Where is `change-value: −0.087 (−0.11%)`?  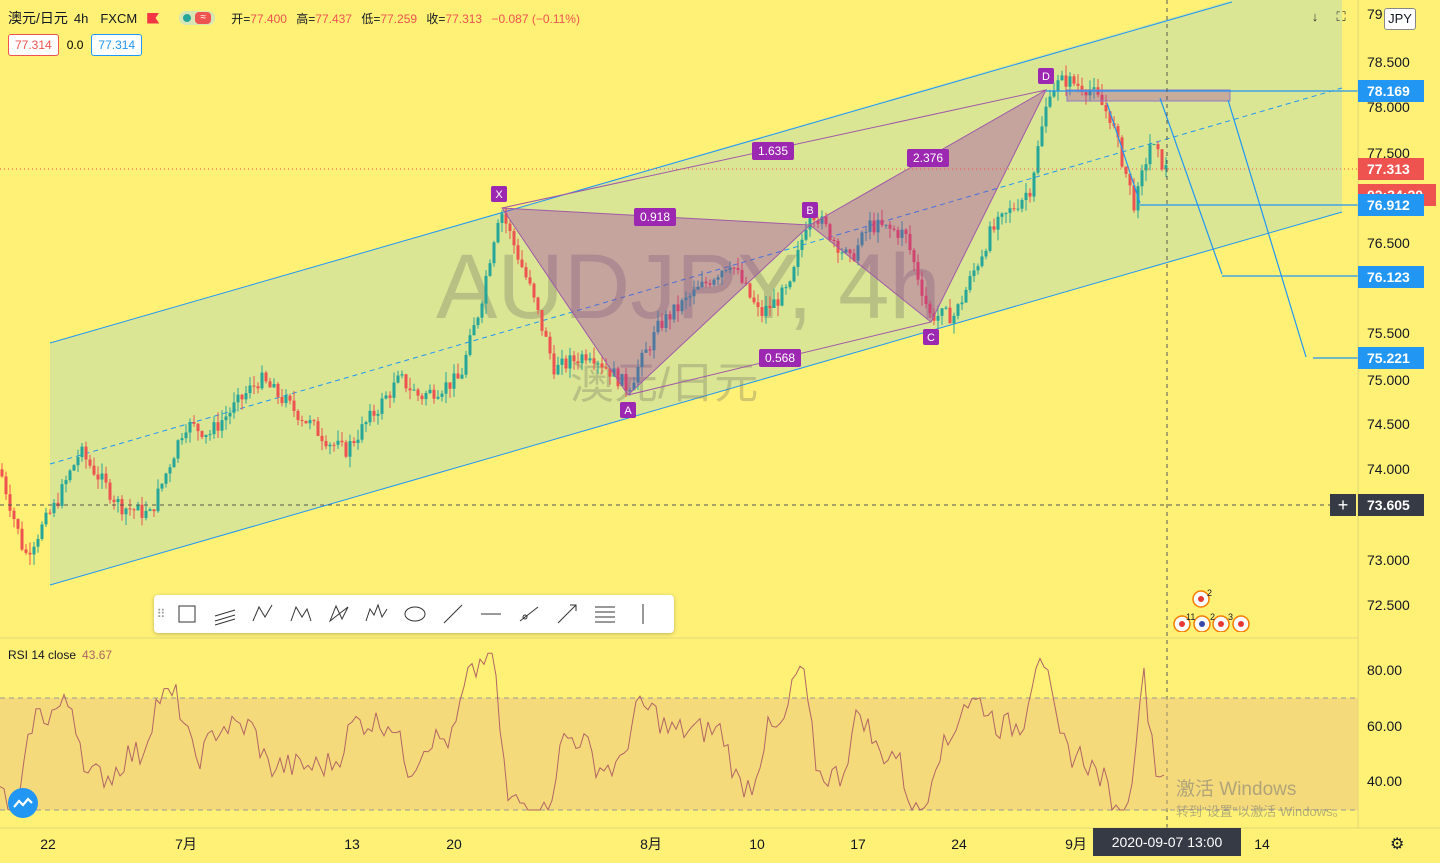
change-value: −0.087 (−0.11%) is located at coordinates (535, 18).